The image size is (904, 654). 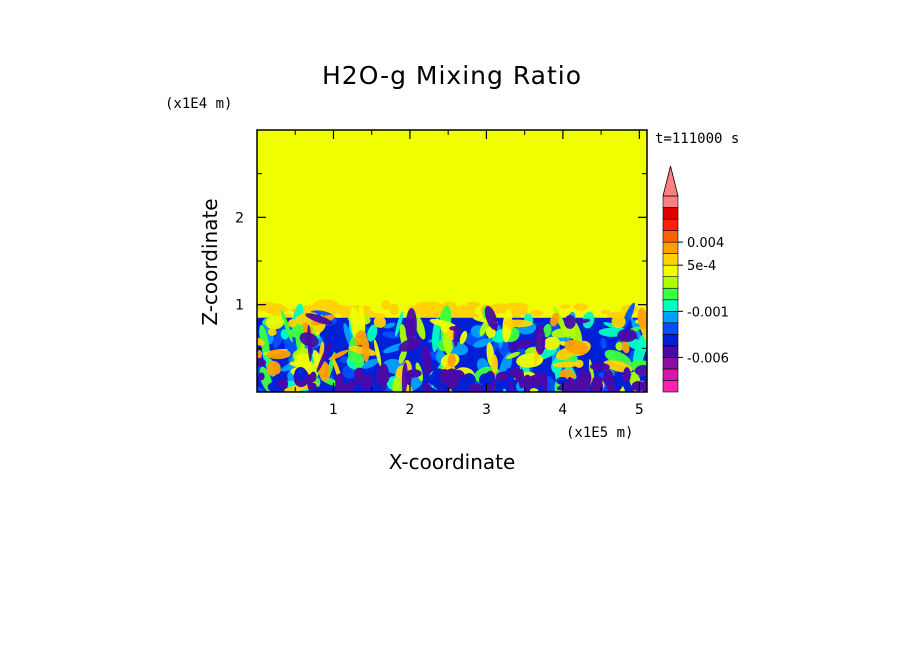 What do you see at coordinates (239, 306) in the screenshot?
I see `y-tick-label: 1` at bounding box center [239, 306].